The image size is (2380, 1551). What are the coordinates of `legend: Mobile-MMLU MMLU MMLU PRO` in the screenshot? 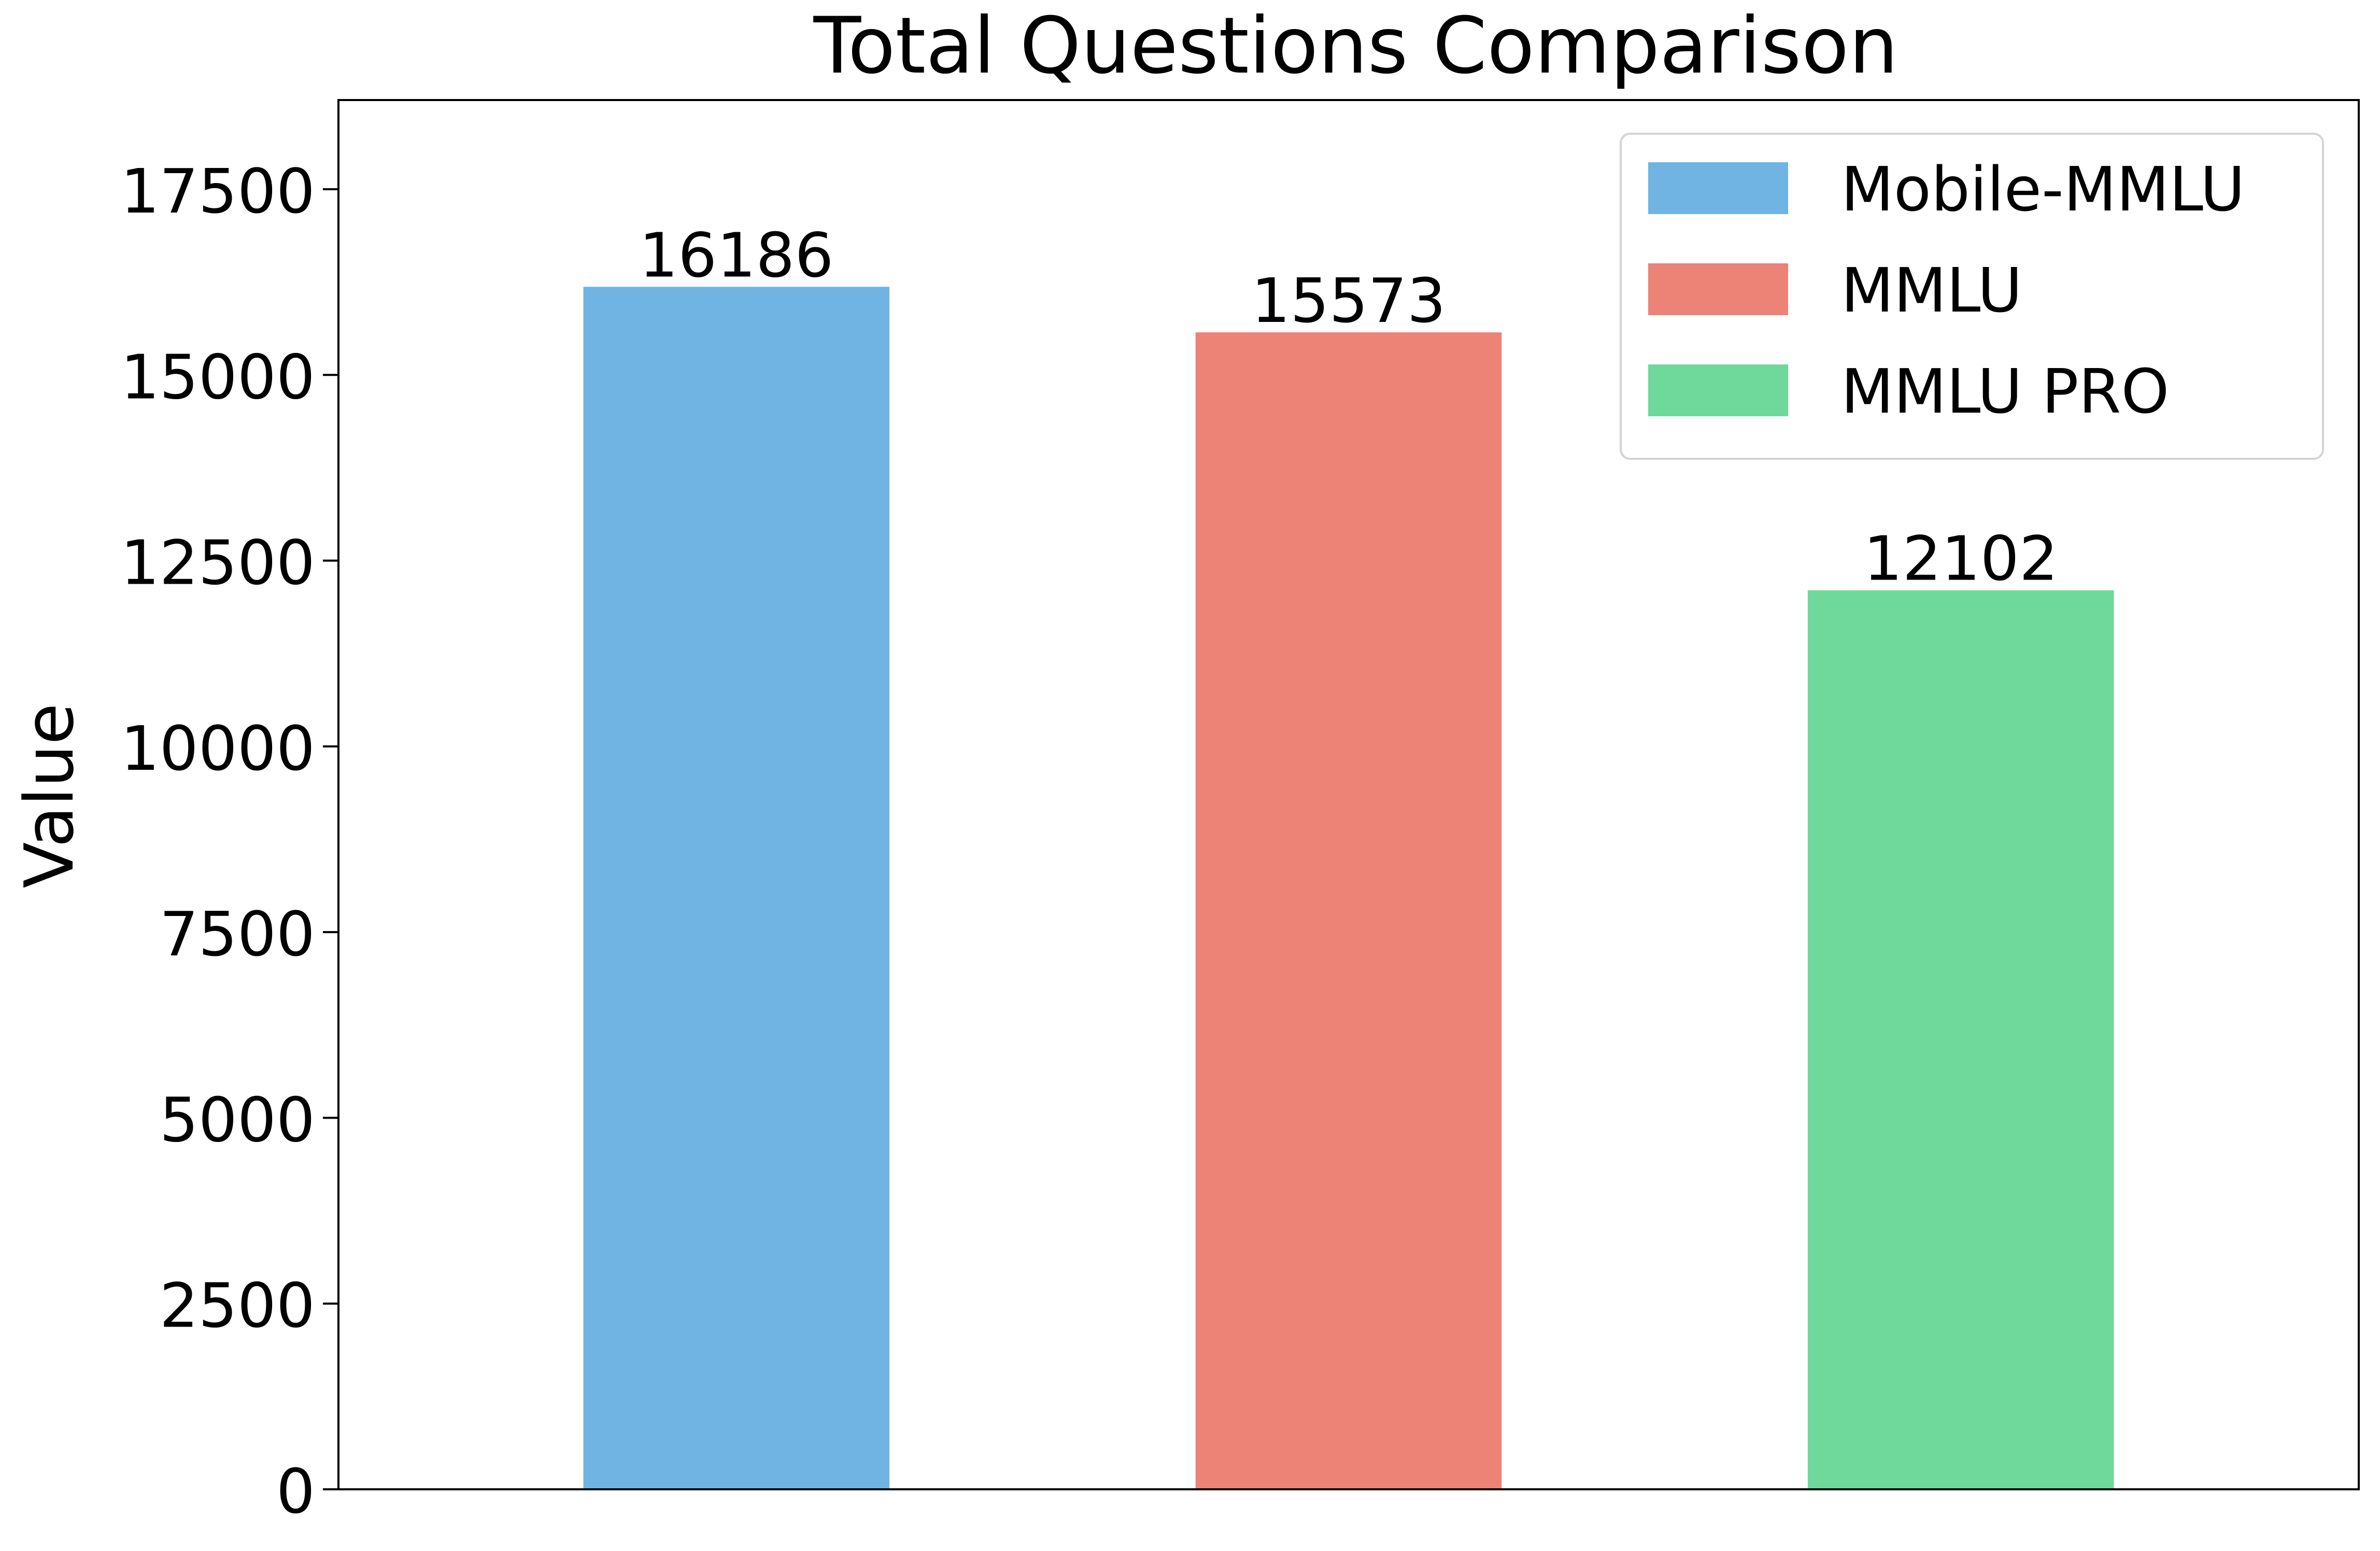 It's located at (1972, 296).